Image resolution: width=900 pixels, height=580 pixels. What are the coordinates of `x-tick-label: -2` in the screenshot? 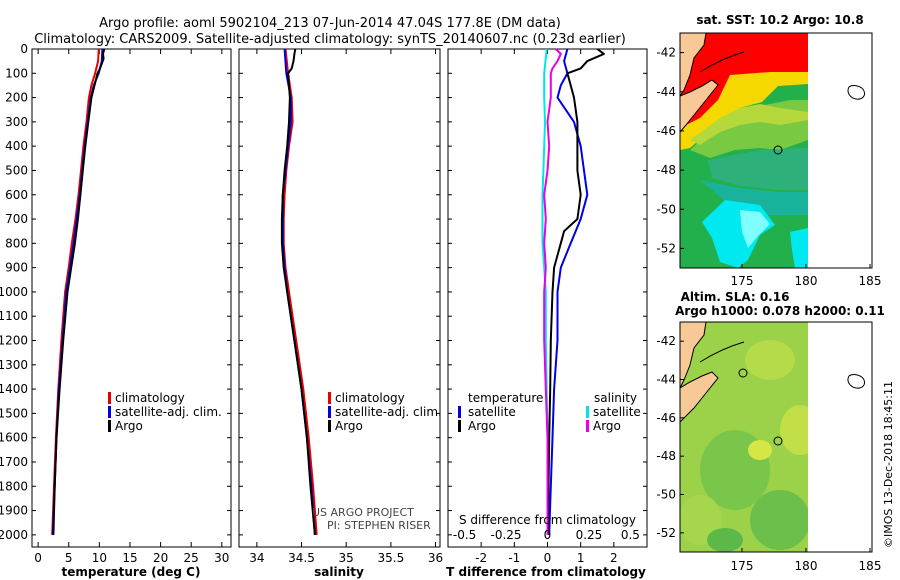 It's located at (481, 558).